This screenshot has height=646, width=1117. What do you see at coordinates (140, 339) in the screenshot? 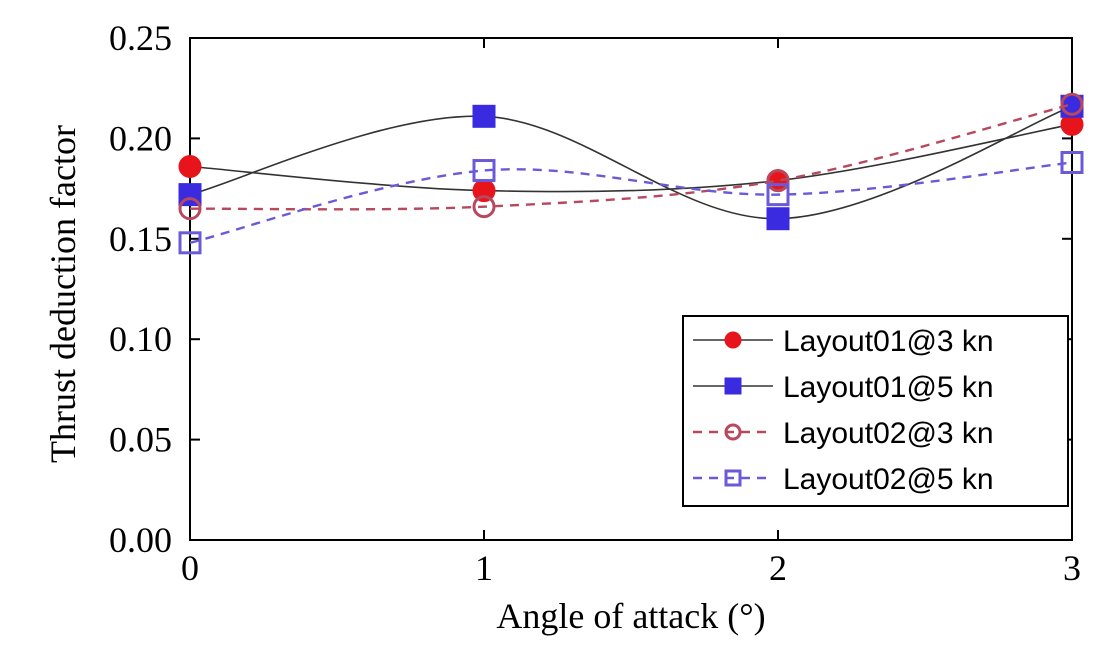
I see `y-tick-label: 0.10` at bounding box center [140, 339].